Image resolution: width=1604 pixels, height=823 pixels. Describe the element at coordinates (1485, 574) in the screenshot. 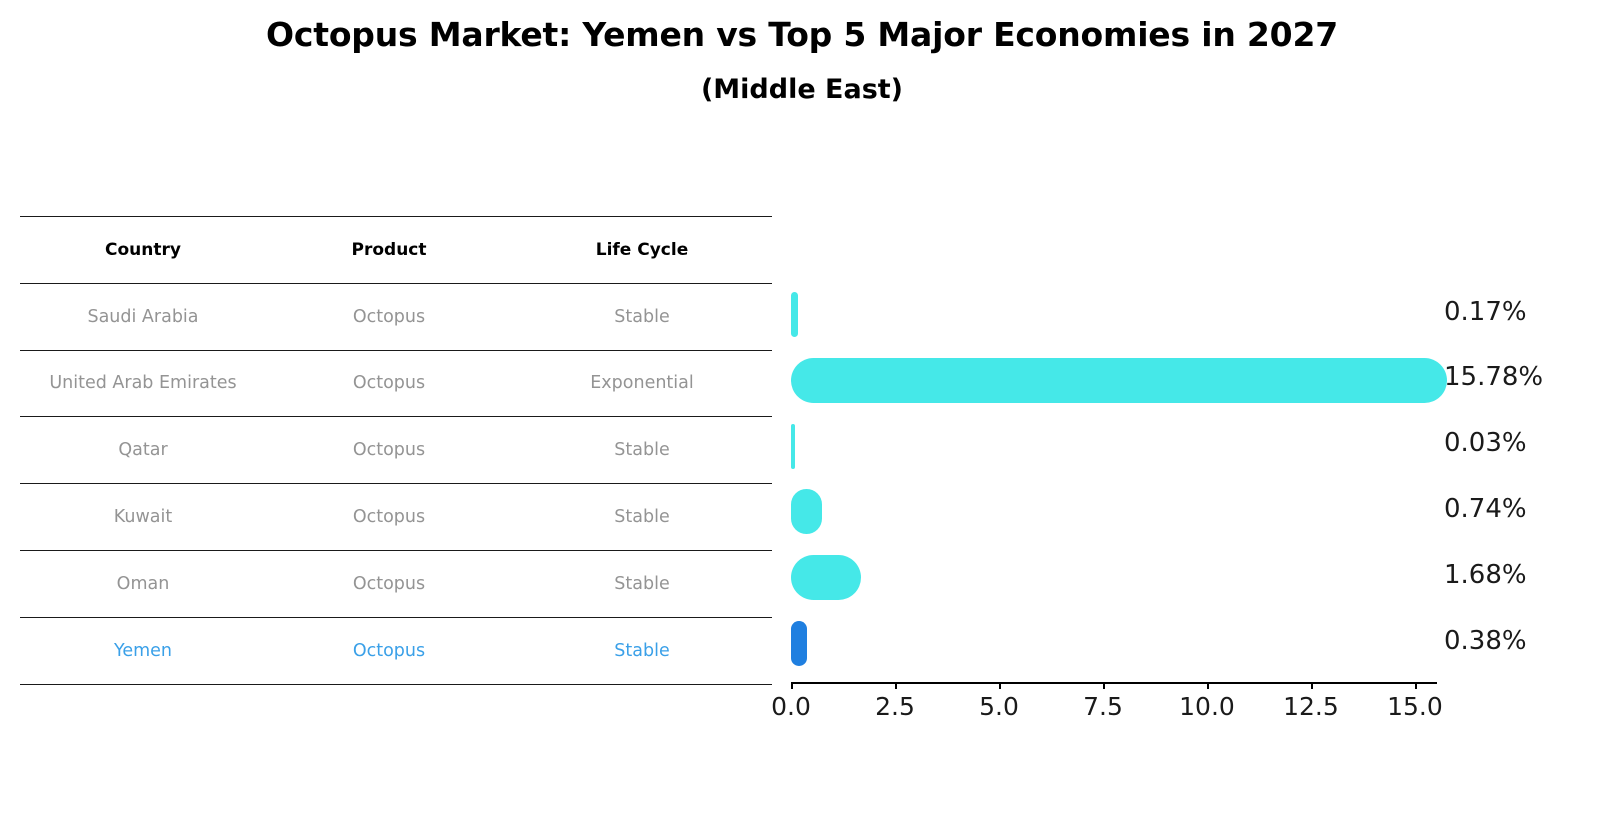

I see `bar-value-label: 1.68%` at that location.